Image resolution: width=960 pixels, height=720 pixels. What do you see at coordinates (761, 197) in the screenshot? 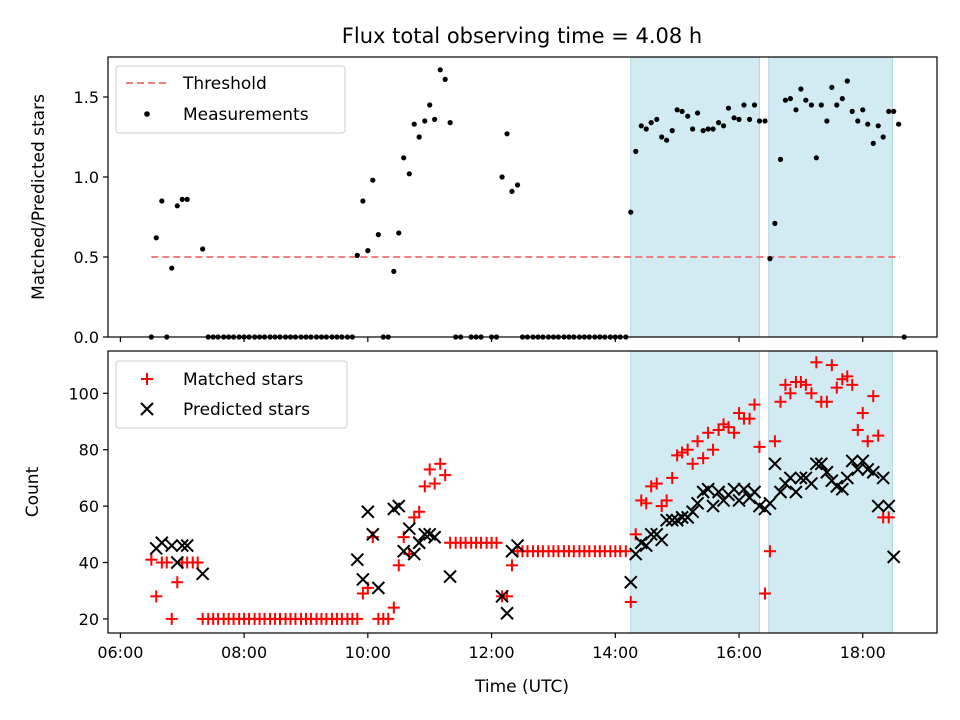
I see `top-shaded-intervals` at bounding box center [761, 197].